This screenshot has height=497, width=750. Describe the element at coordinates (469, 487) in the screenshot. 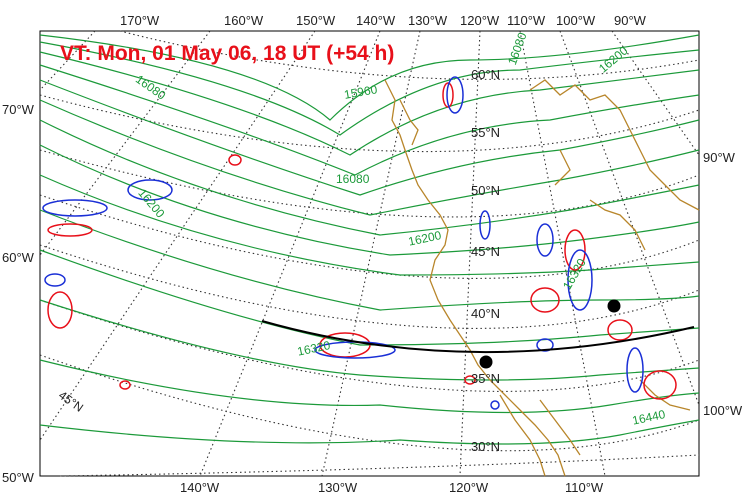

I see `lon-label-bottom: 120°W` at that location.